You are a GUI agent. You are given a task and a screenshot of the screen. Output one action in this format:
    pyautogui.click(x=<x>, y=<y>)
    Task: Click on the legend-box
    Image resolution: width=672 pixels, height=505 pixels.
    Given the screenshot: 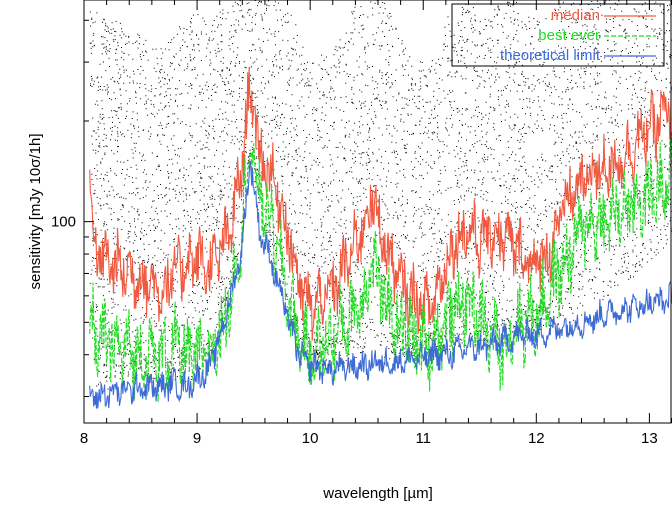 What is the action you would take?
    pyautogui.click(x=558, y=35)
    